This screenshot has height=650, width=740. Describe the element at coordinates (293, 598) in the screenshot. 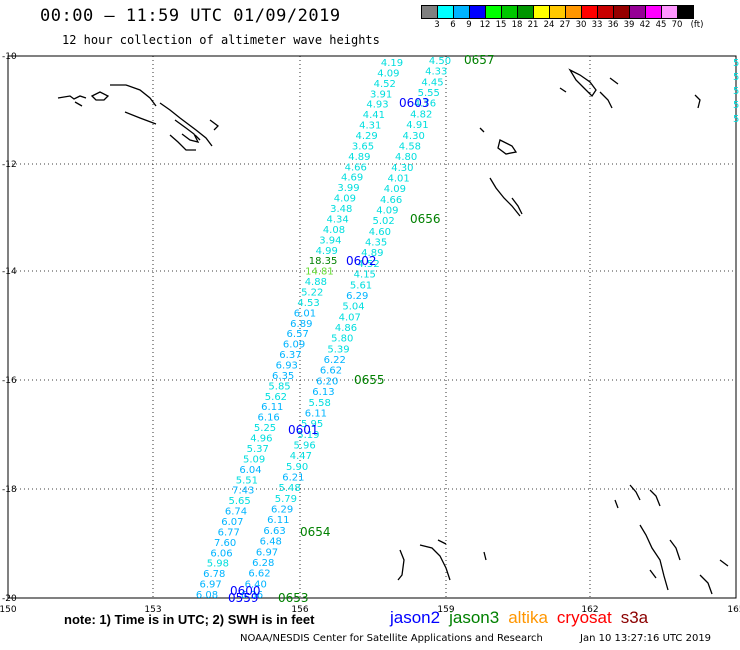

I see `pass-time-label: 0653` at that location.